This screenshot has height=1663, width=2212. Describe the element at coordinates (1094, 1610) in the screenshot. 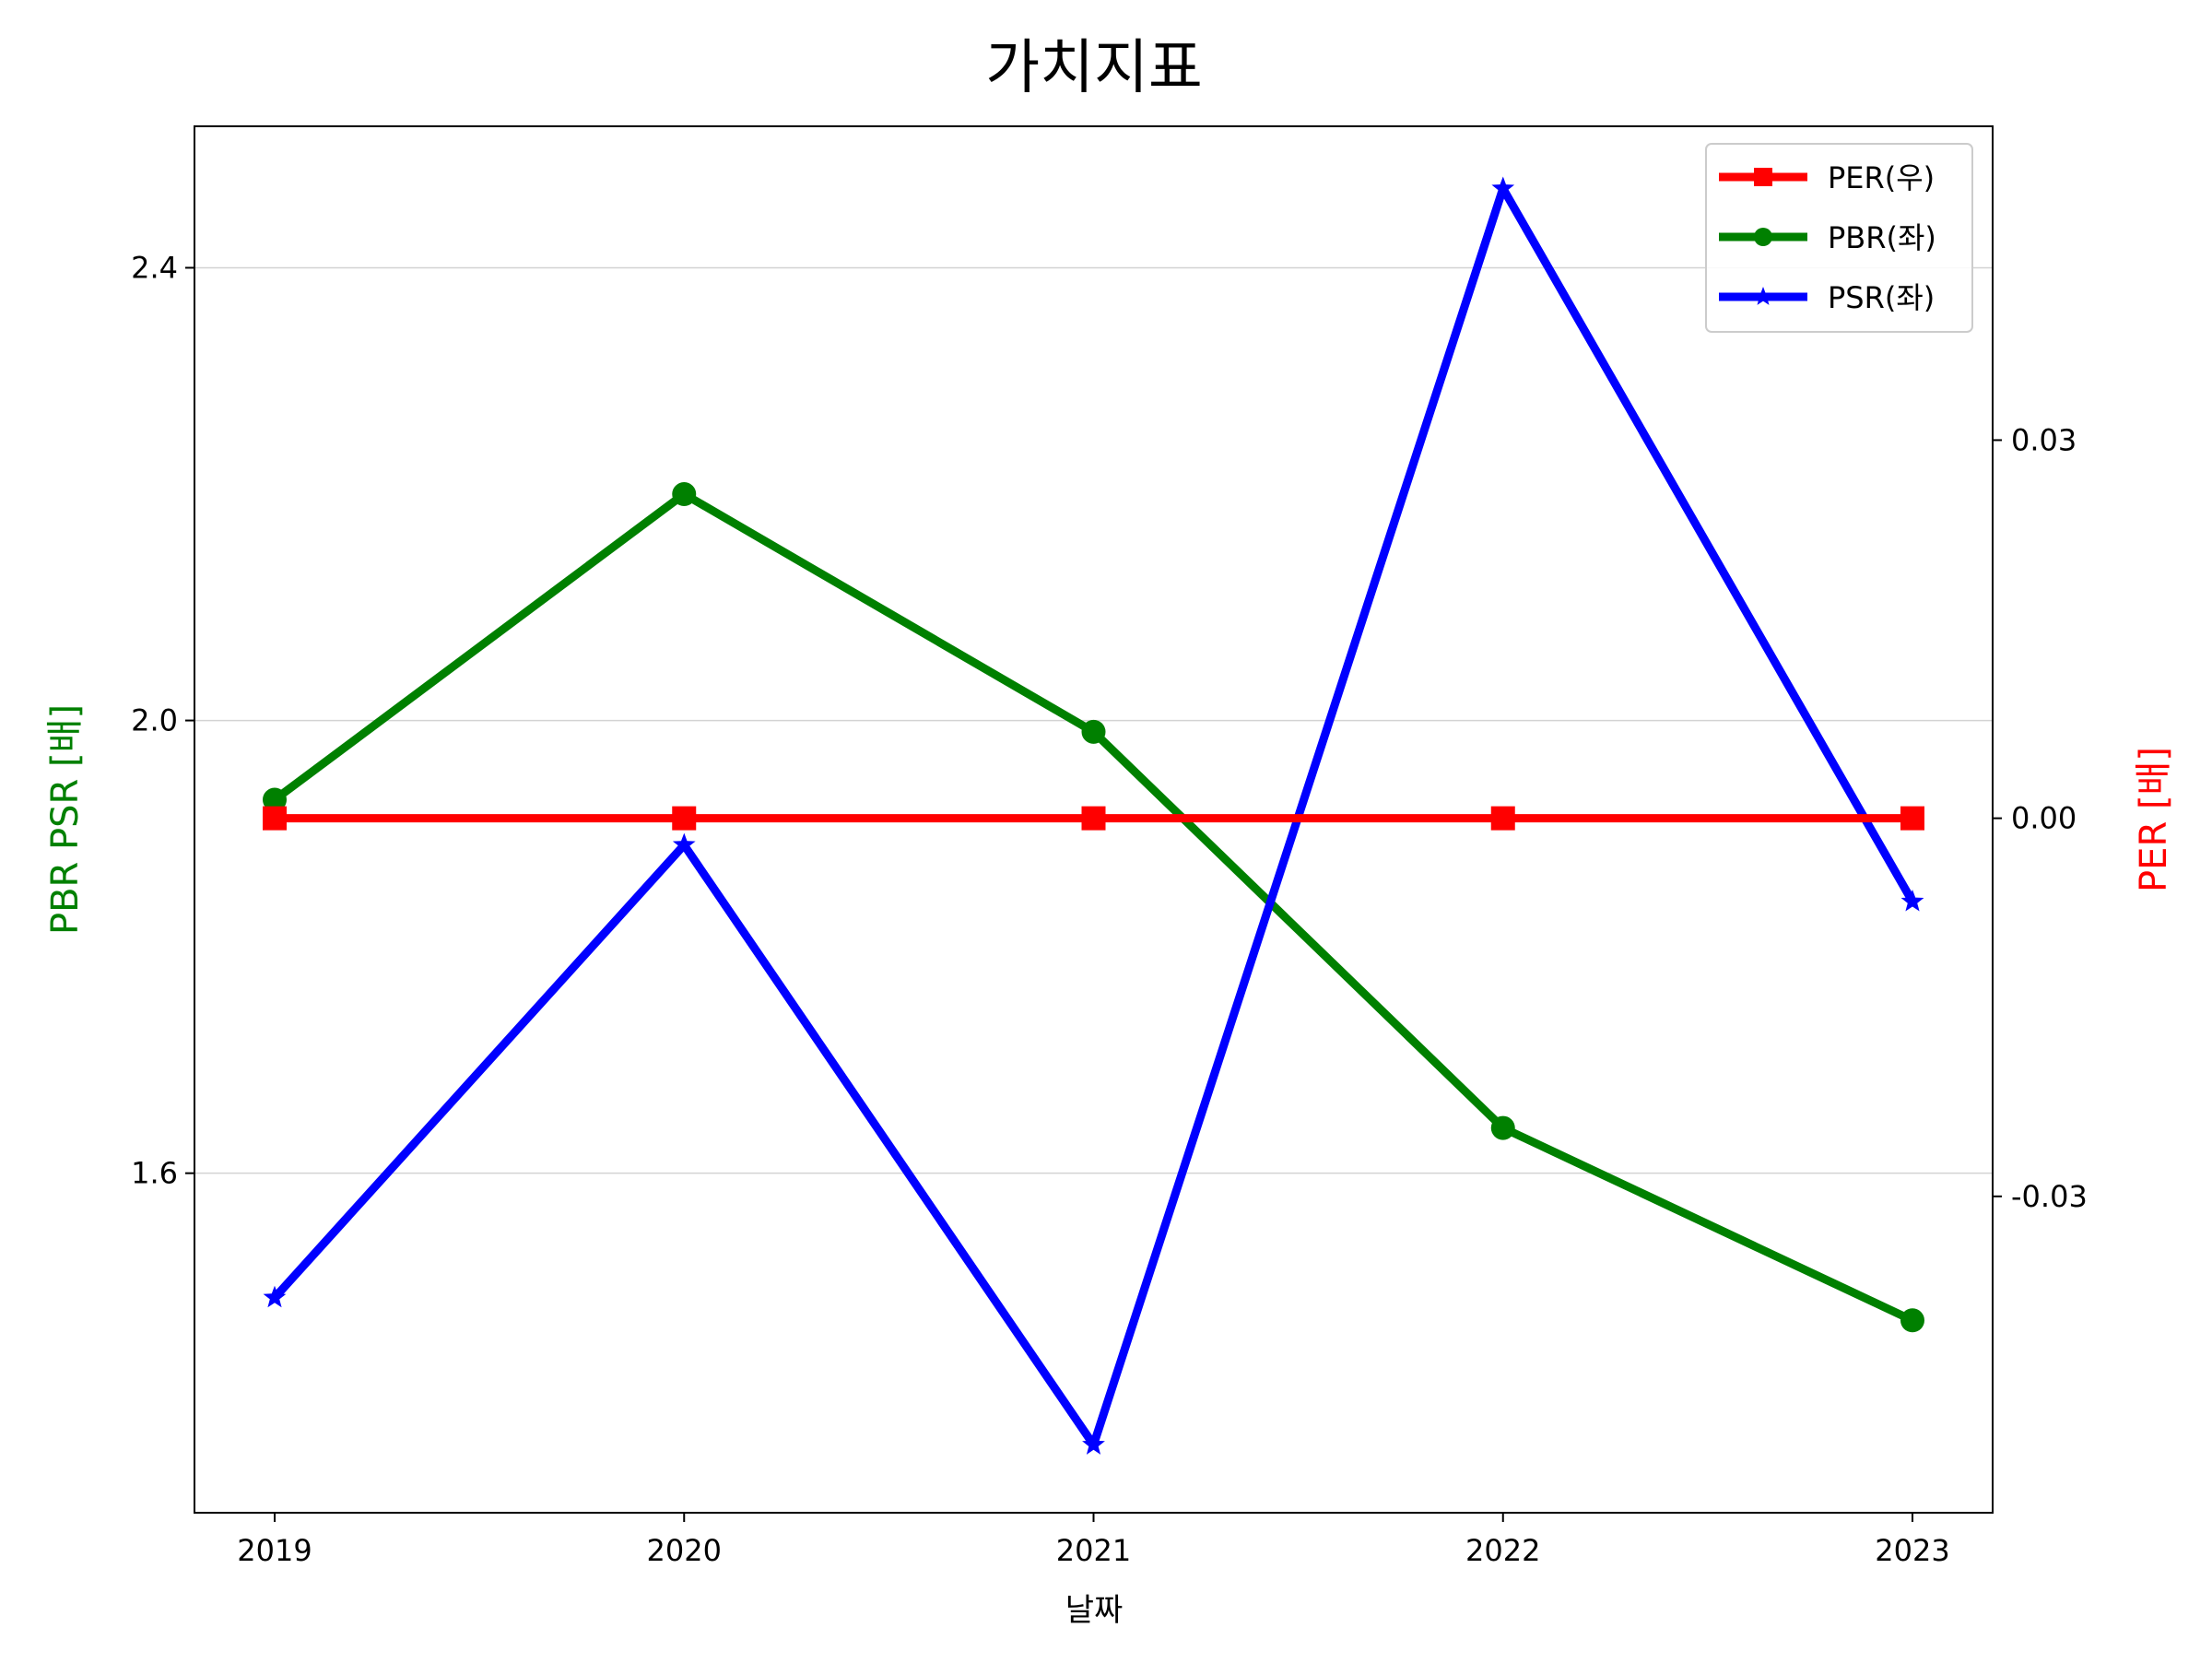

I see `x-axis-label: 날짜` at that location.